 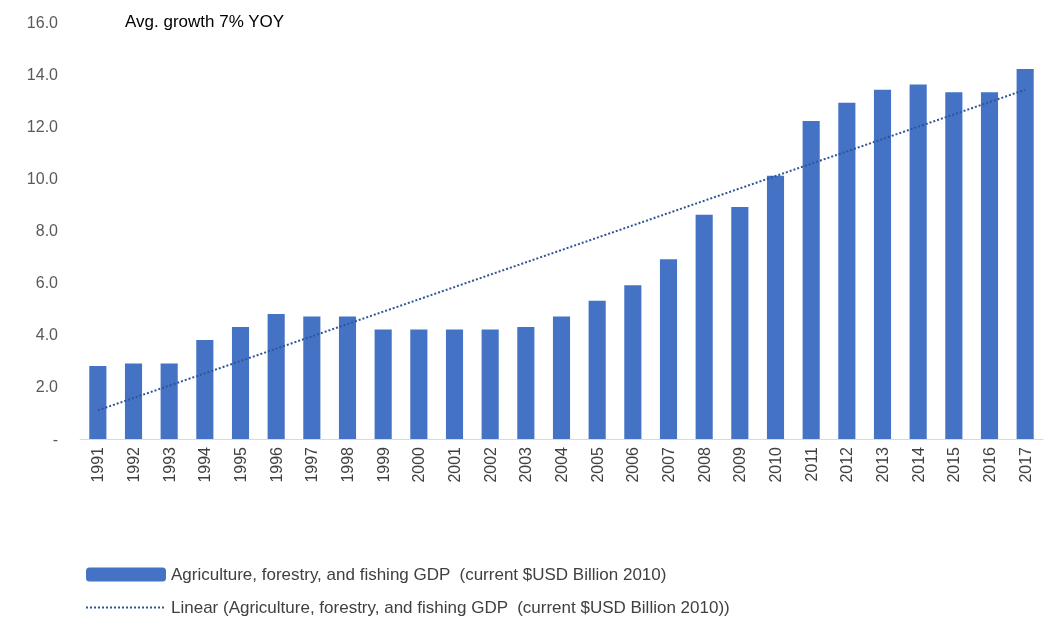 What do you see at coordinates (42, 178) in the screenshot?
I see `y-tick-label: 10.0` at bounding box center [42, 178].